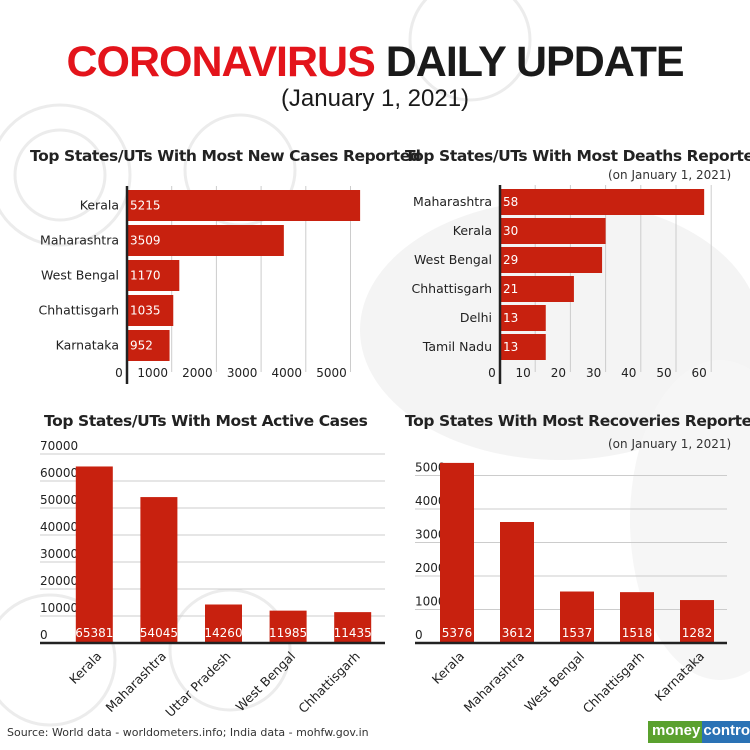 This screenshot has width=750, height=750. What do you see at coordinates (59, 581) in the screenshot?
I see `y-tick-label: 20000` at bounding box center [59, 581].